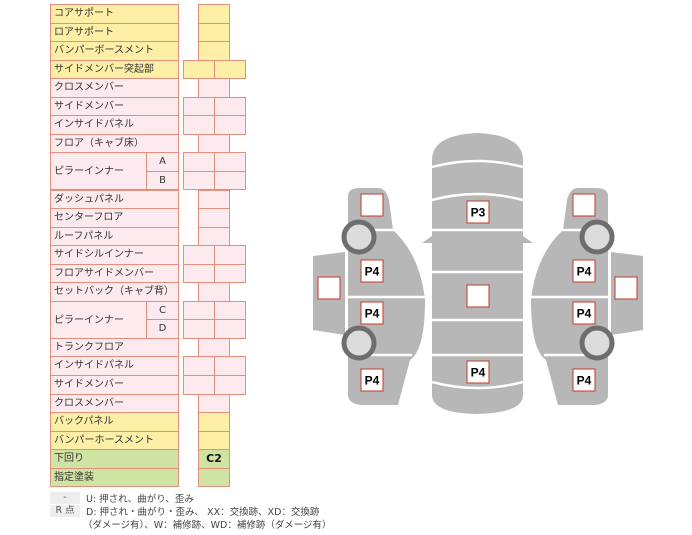 This screenshot has height=535, width=692. I want to click on car-top-view, so click(477, 273).